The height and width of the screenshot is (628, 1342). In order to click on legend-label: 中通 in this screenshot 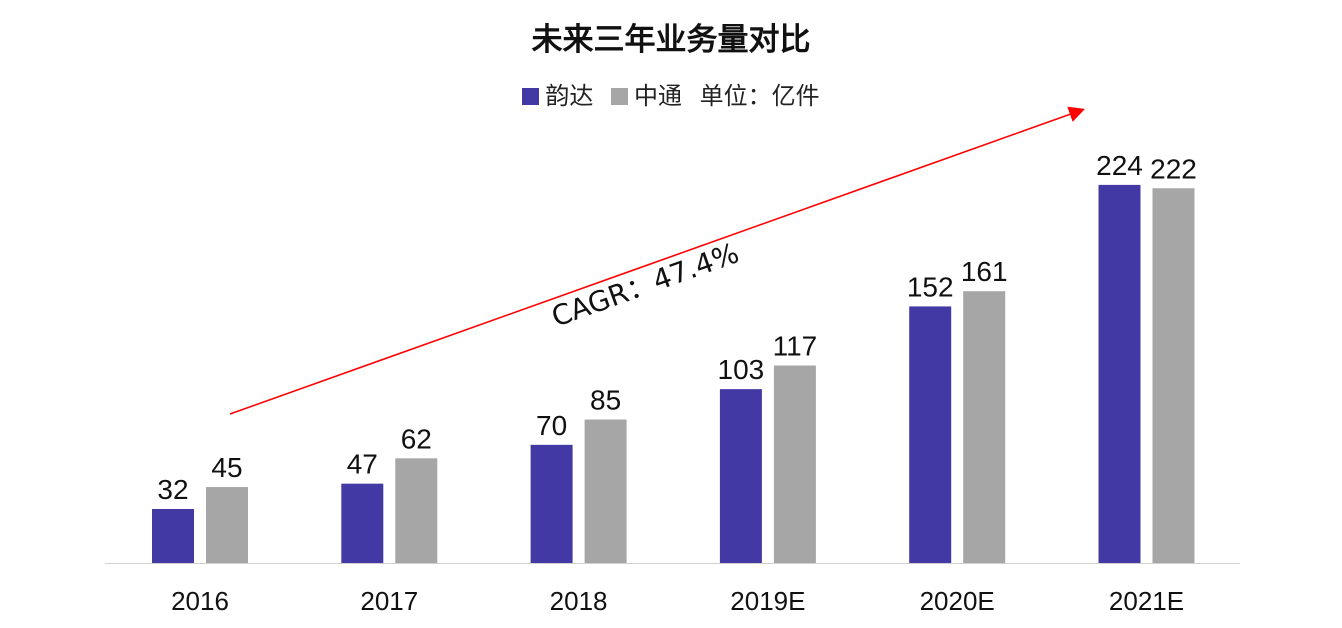, I will do `click(658, 96)`.